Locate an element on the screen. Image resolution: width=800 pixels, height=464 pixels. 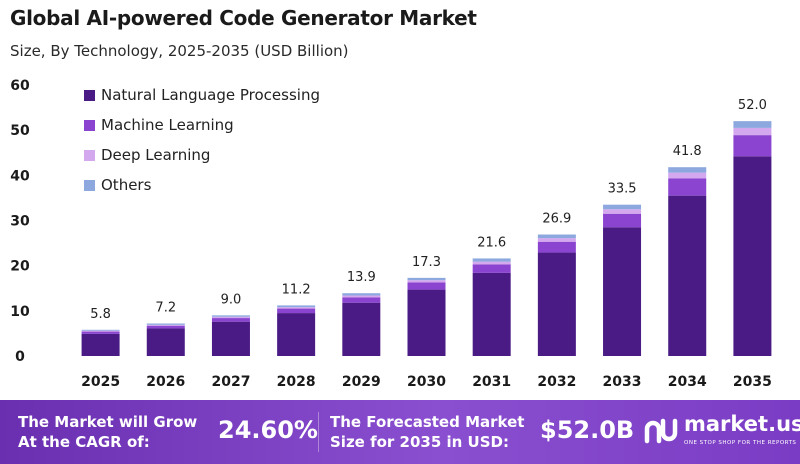
x-tick-label: 2027 is located at coordinates (230, 382).